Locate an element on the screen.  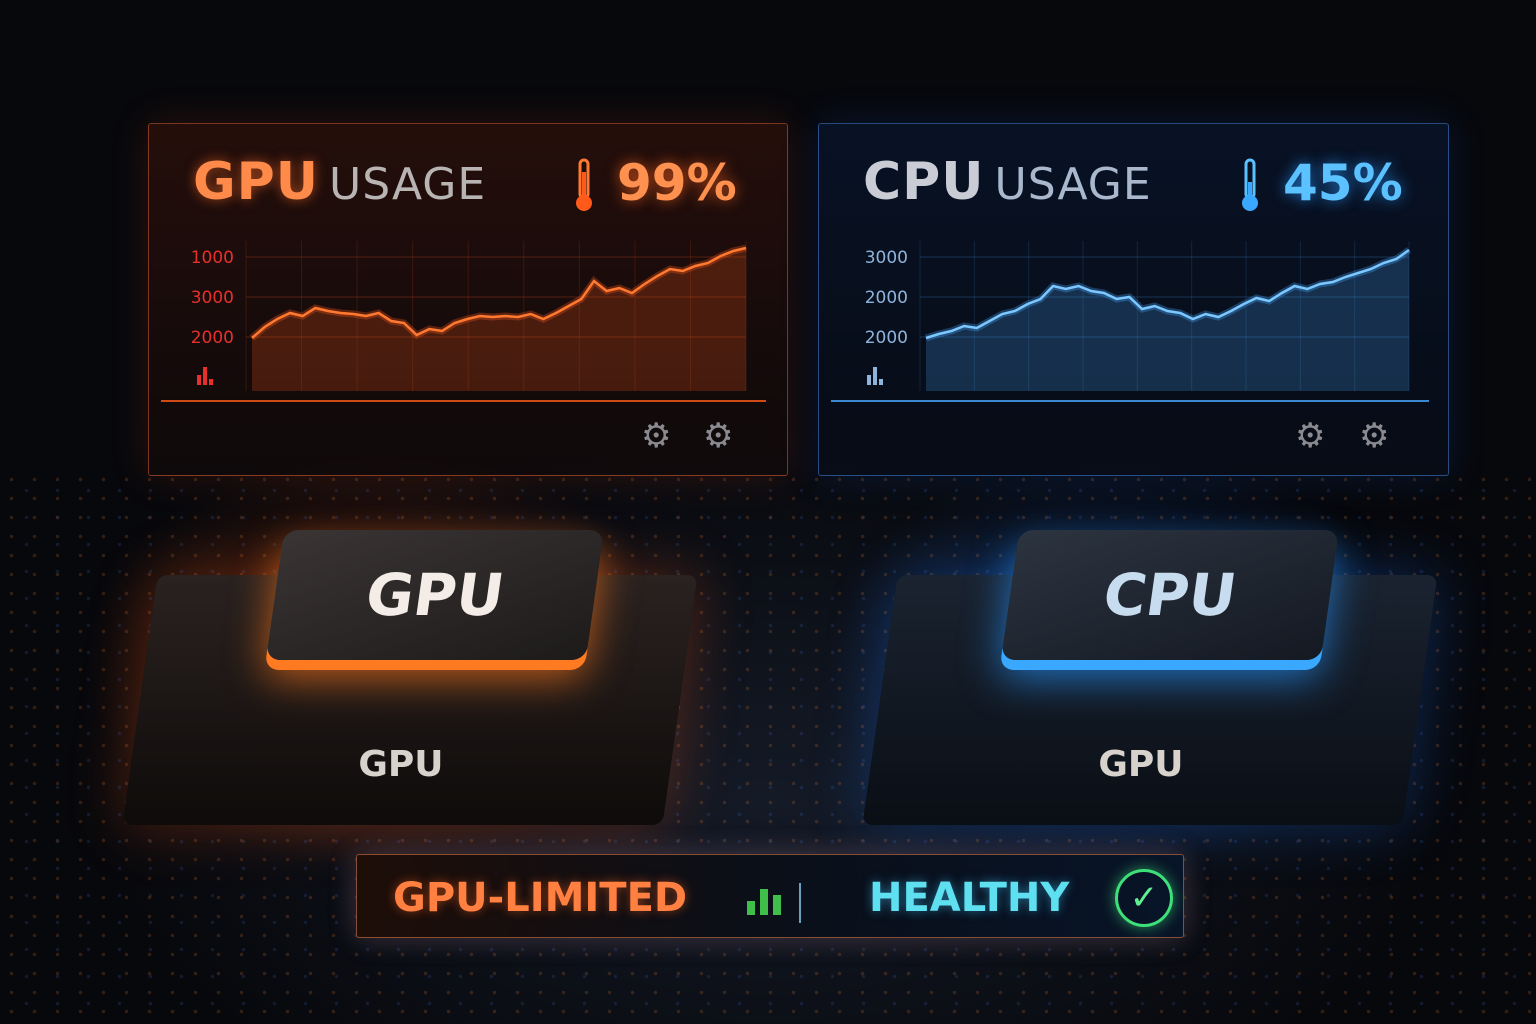
gpu-panel-title: GPU USAGE is located at coordinates (339, 182).